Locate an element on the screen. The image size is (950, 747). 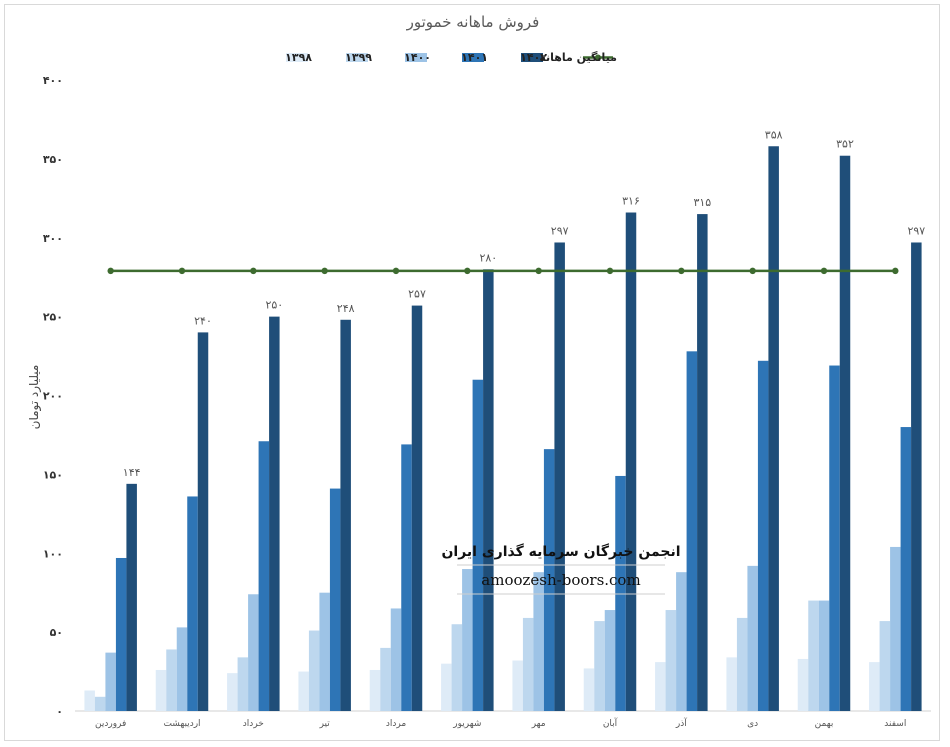
x-tick-label-8: آذر is located at coordinates (681, 723).